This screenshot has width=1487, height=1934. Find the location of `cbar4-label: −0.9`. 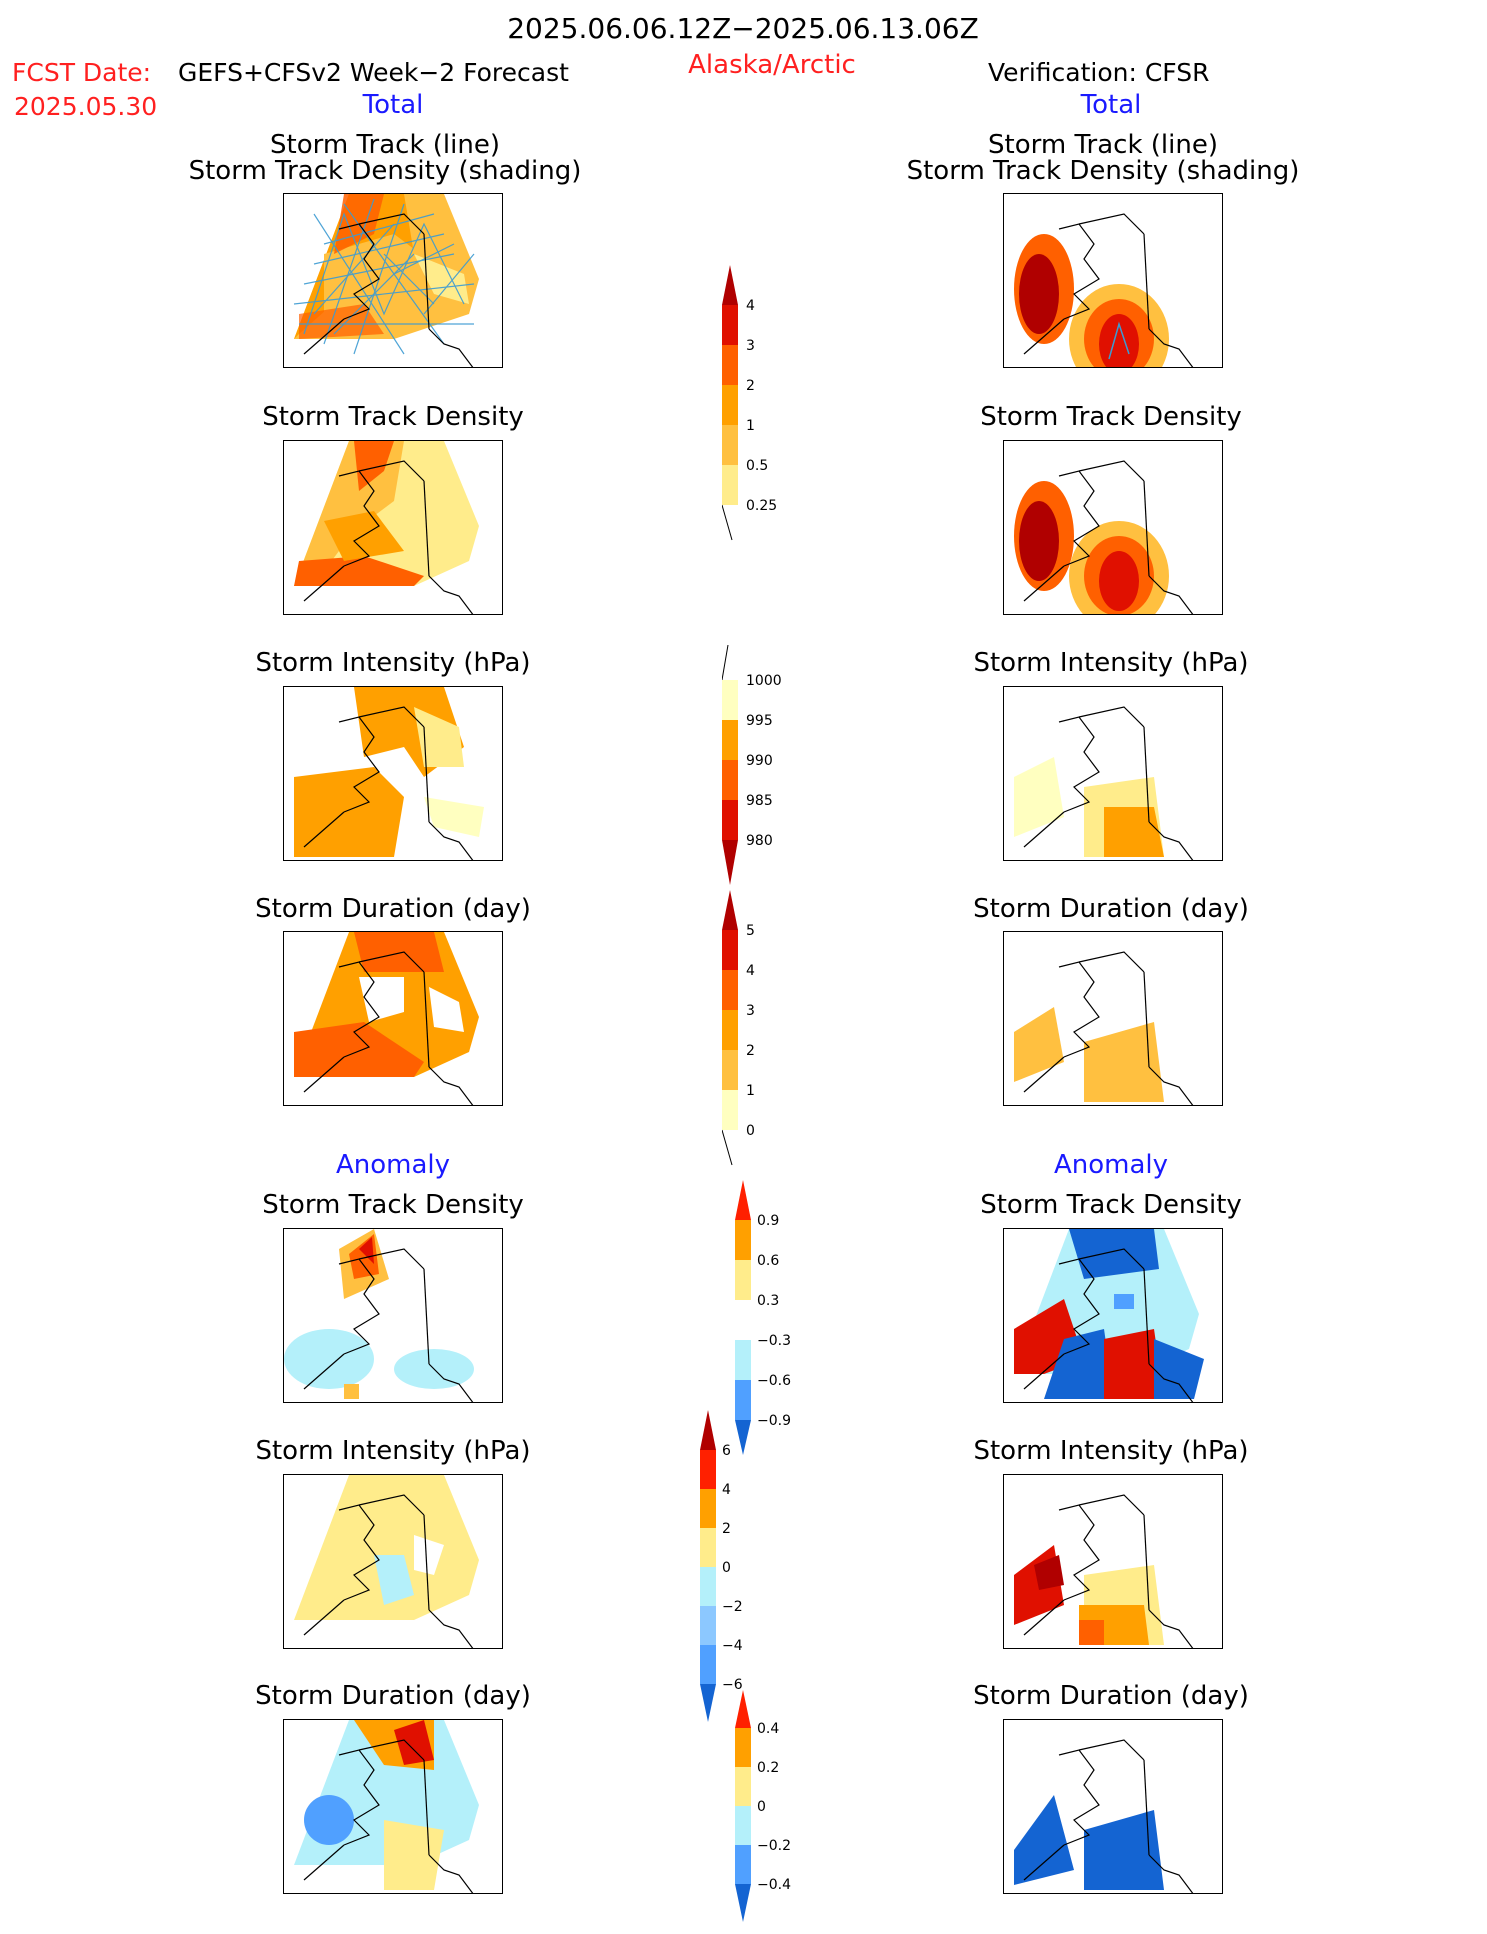

cbar4-label: −0.9 is located at coordinates (774, 1421).